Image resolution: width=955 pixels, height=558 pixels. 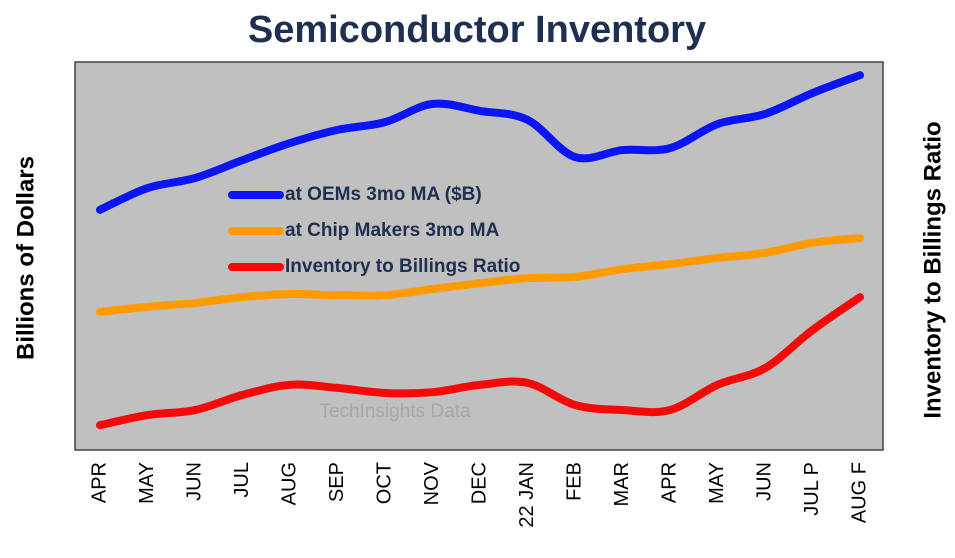 What do you see at coordinates (289, 483) in the screenshot?
I see `x-tick-label: AUG` at bounding box center [289, 483].